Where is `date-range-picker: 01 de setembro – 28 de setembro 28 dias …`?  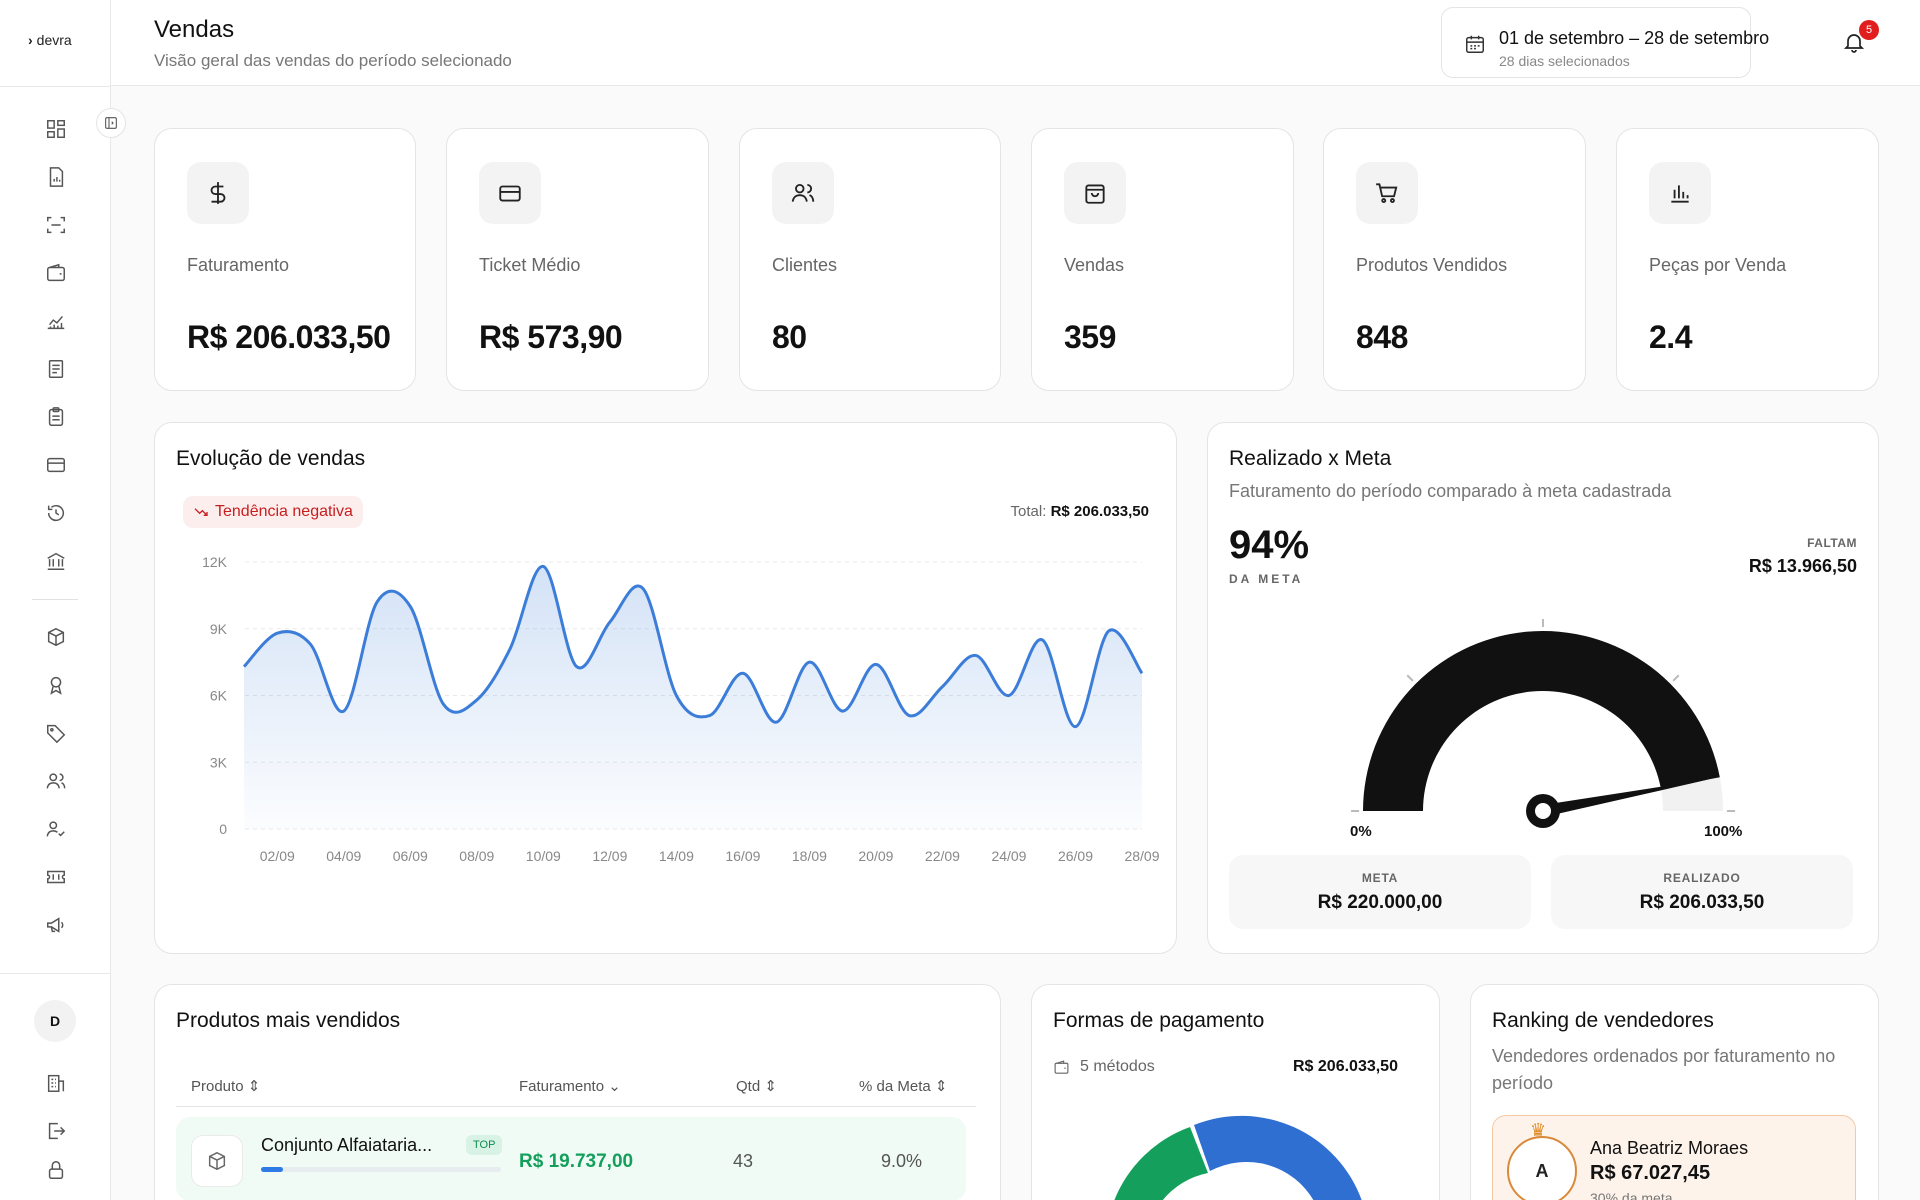
date-range-picker: 01 de setembro – 28 de setembro 28 dias … is located at coordinates (1605, 42).